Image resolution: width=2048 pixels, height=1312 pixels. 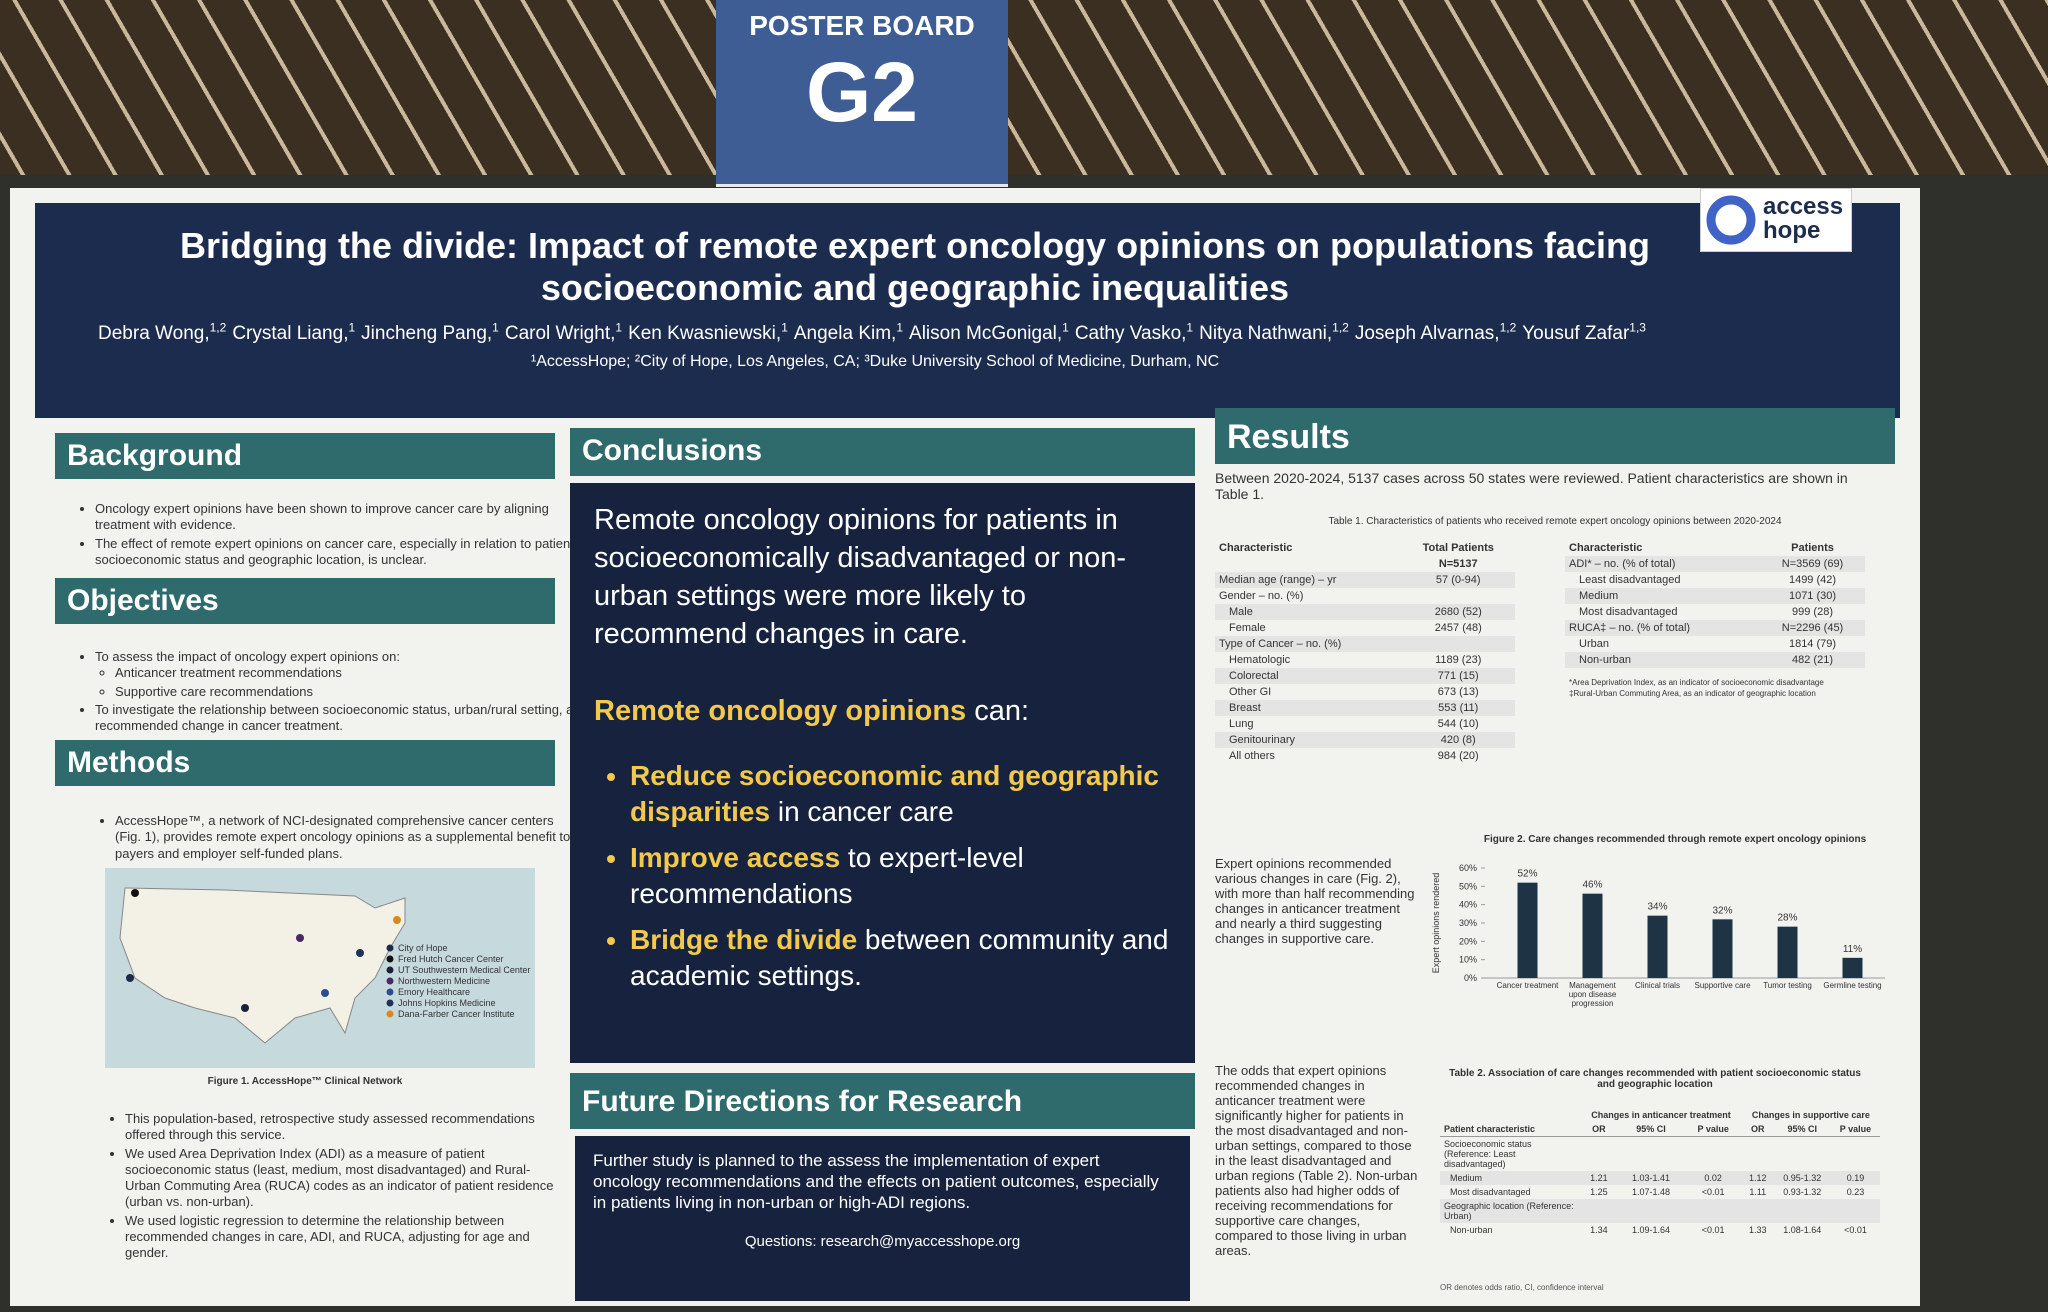 I want to click on author-name: Carol Wright,, so click(x=560, y=334).